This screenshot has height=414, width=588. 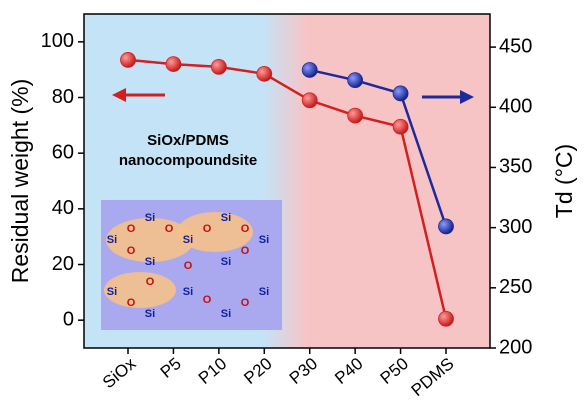 I want to click on y2-axis-label: Td (°C), so click(x=564, y=181).